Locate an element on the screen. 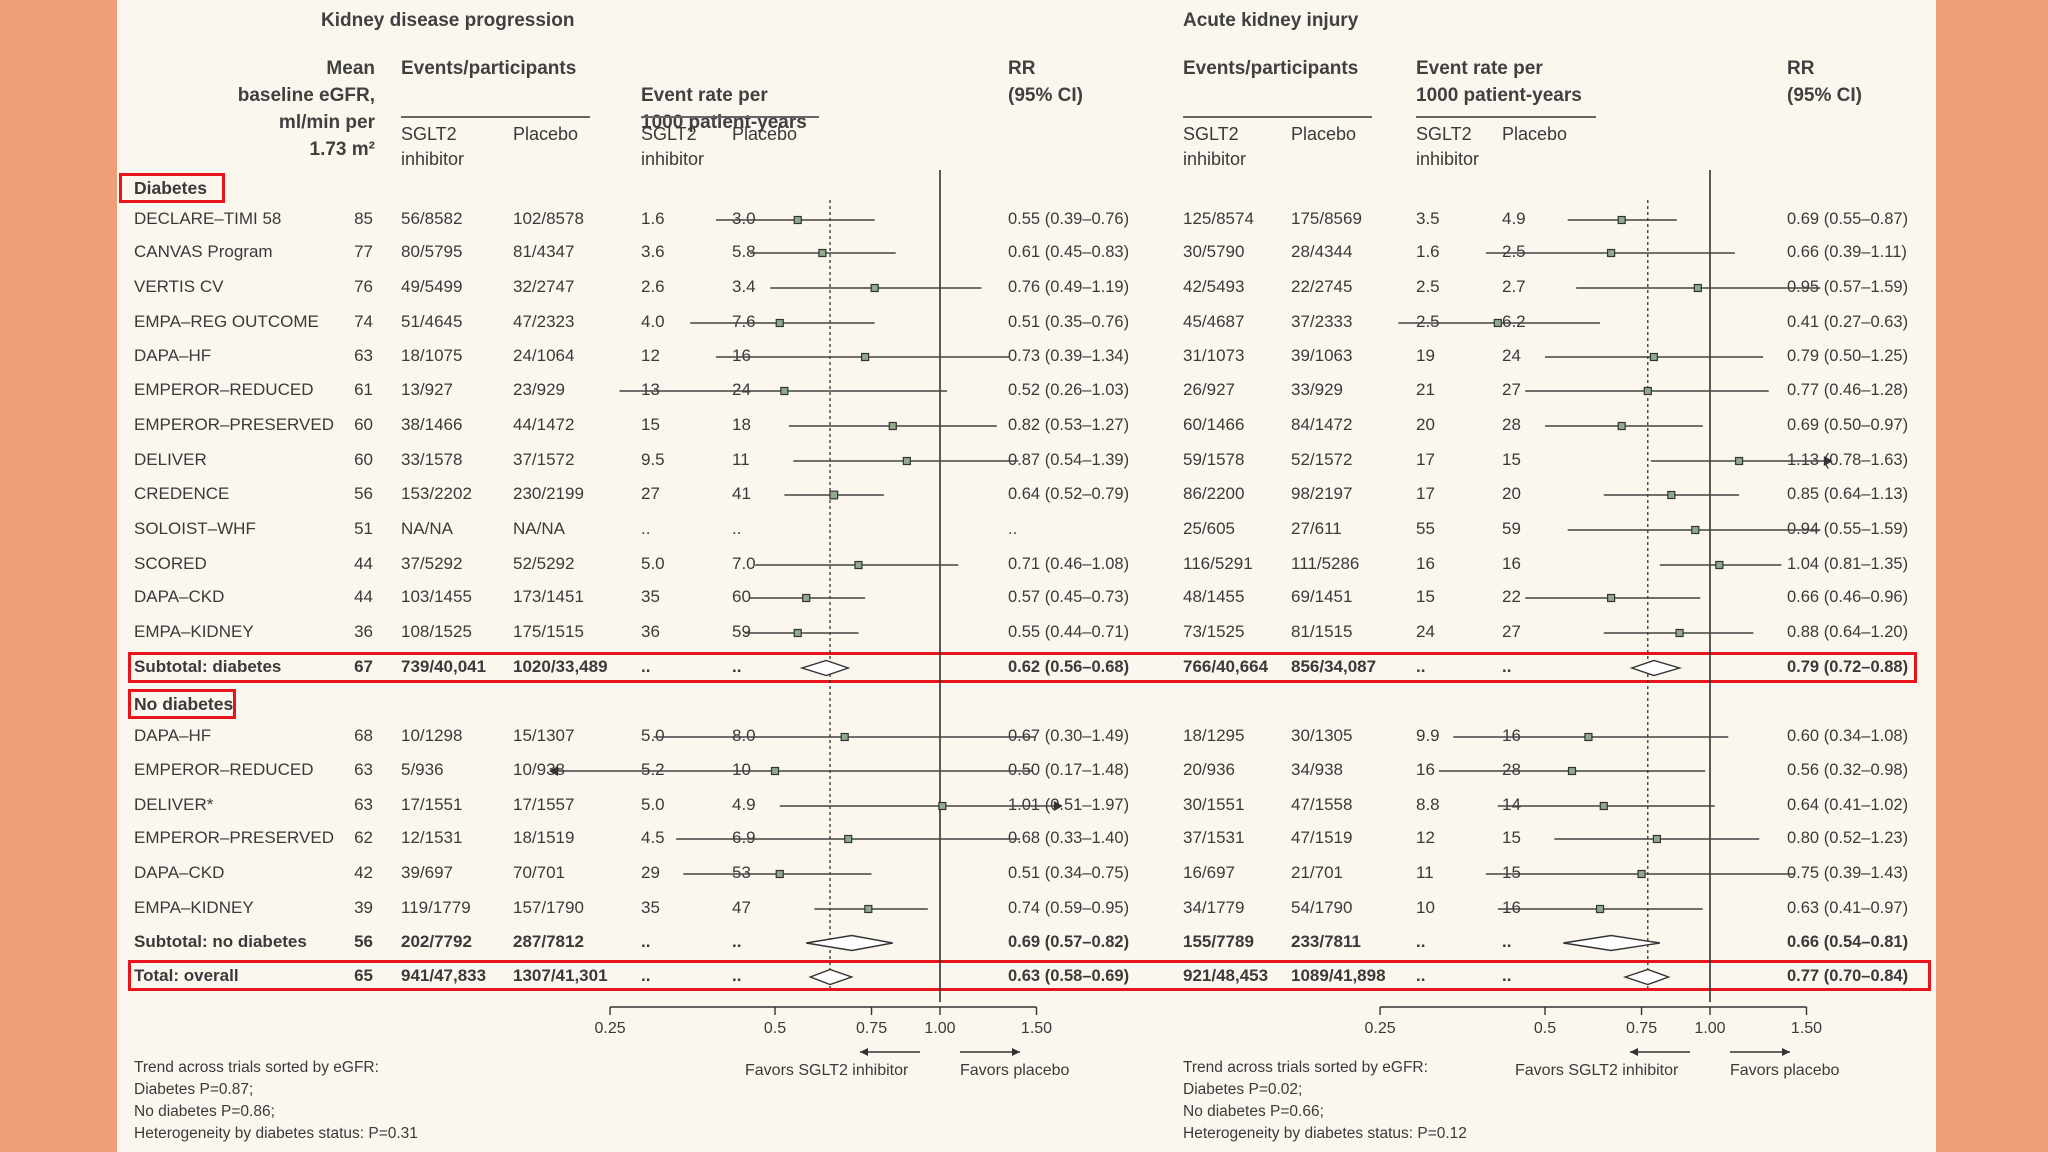 Image resolution: width=2048 pixels, height=1152 pixels. cell-kd-ev-s: 103/1455 is located at coordinates (436, 596).